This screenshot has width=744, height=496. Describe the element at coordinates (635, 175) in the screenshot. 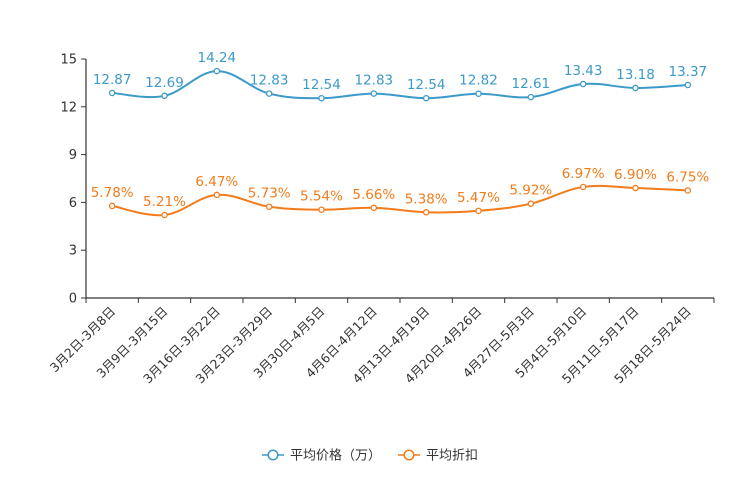

I see `data-label: 6.90%` at that location.